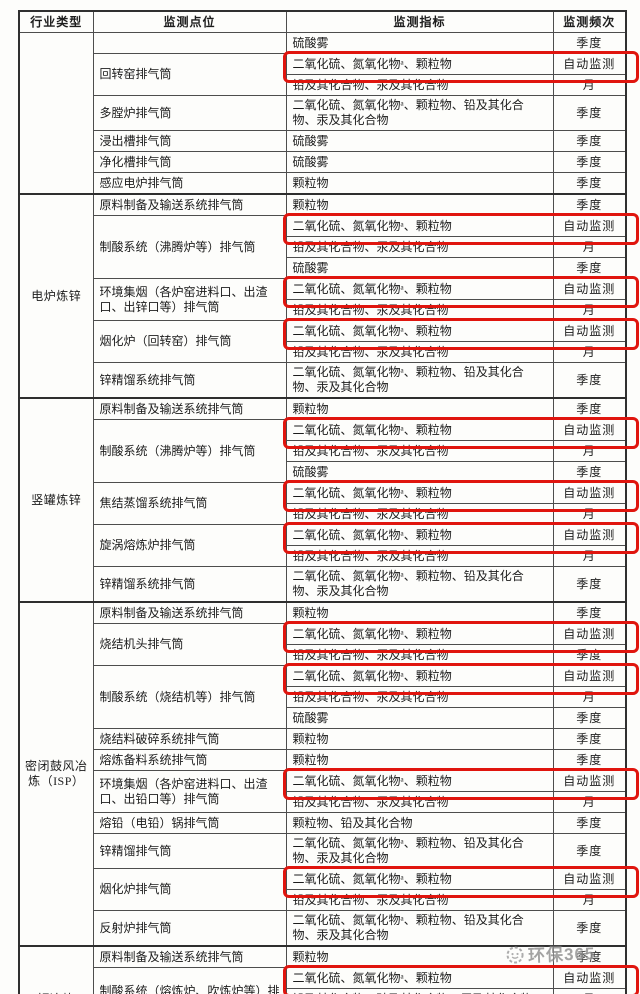 The image size is (640, 994). What do you see at coordinates (189, 380) in the screenshot?
I see `monitoring-point-cell: 锌精馏系统排气筒` at bounding box center [189, 380].